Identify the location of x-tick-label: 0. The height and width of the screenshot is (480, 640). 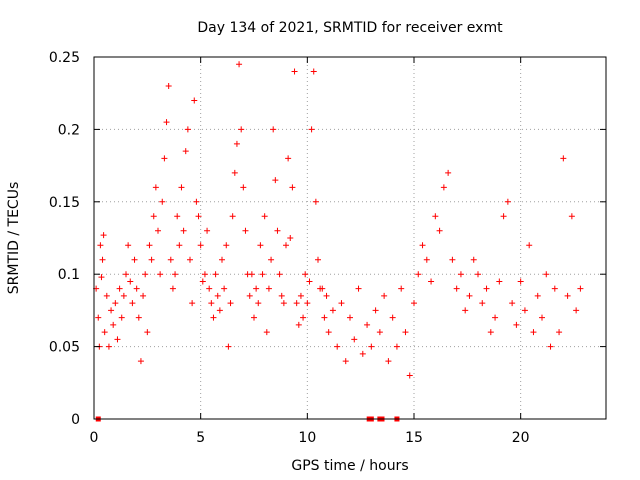
(94, 438).